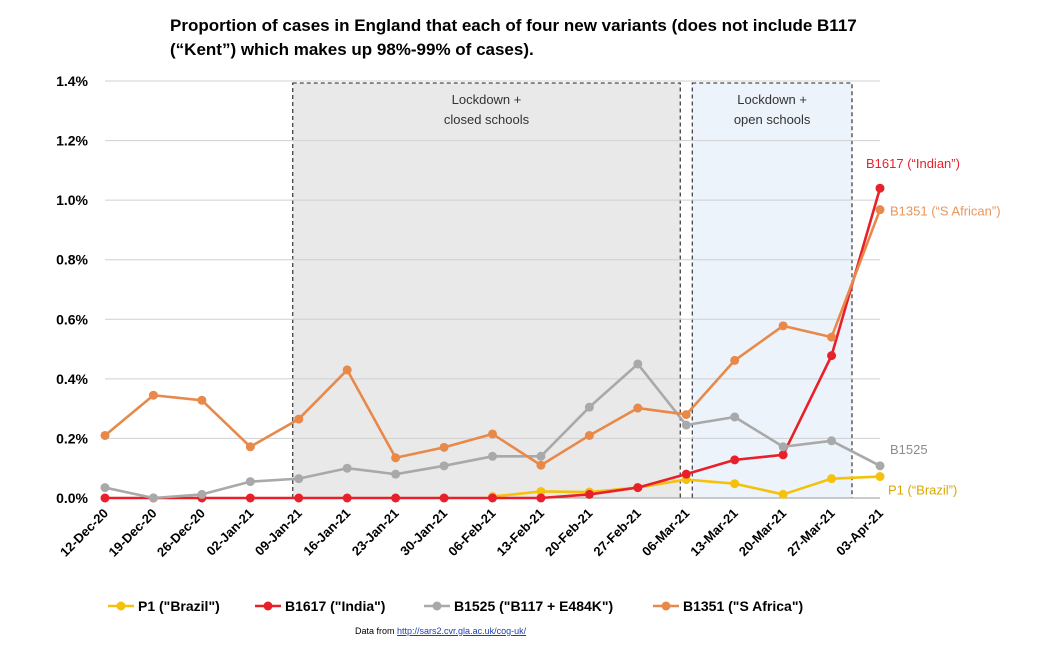  What do you see at coordinates (913, 163) in the screenshot?
I see `series-2-end-label: B1617 (“Indian”)` at bounding box center [913, 163].